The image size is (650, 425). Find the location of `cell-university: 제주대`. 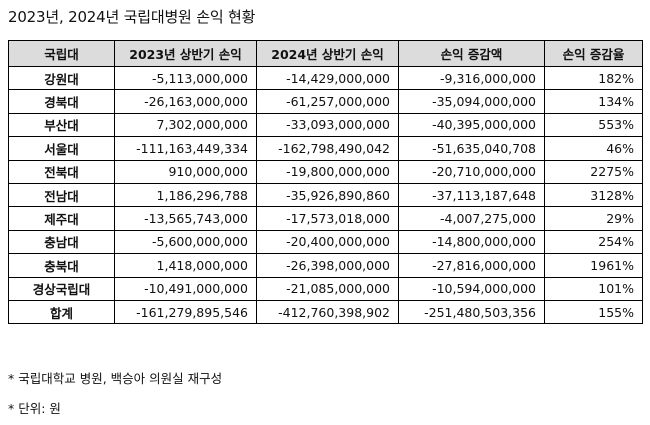

cell-university: 제주대 is located at coordinates (61, 218).